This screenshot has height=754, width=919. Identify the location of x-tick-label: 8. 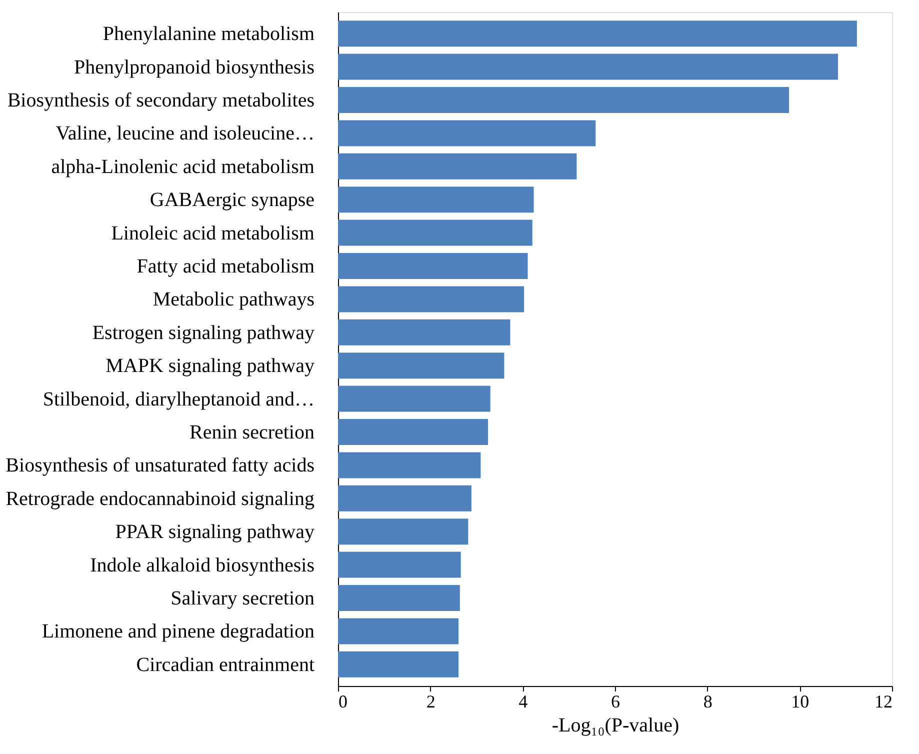
(707, 702).